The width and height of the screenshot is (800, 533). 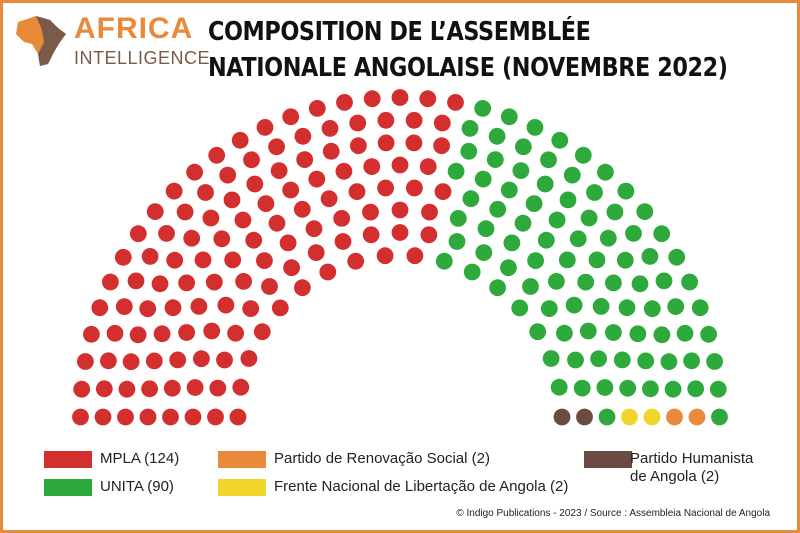 What do you see at coordinates (584, 417) in the screenshot?
I see `seat-partido-humanista-de-angola` at bounding box center [584, 417].